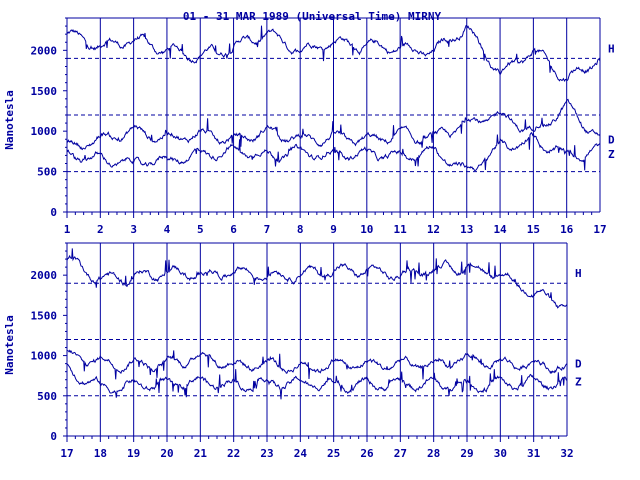 Image resolution: width=640 pixels, height=480 pixels. Describe the element at coordinates (500, 453) in the screenshot. I see `bottom-x-tick-label: 30` at that location.